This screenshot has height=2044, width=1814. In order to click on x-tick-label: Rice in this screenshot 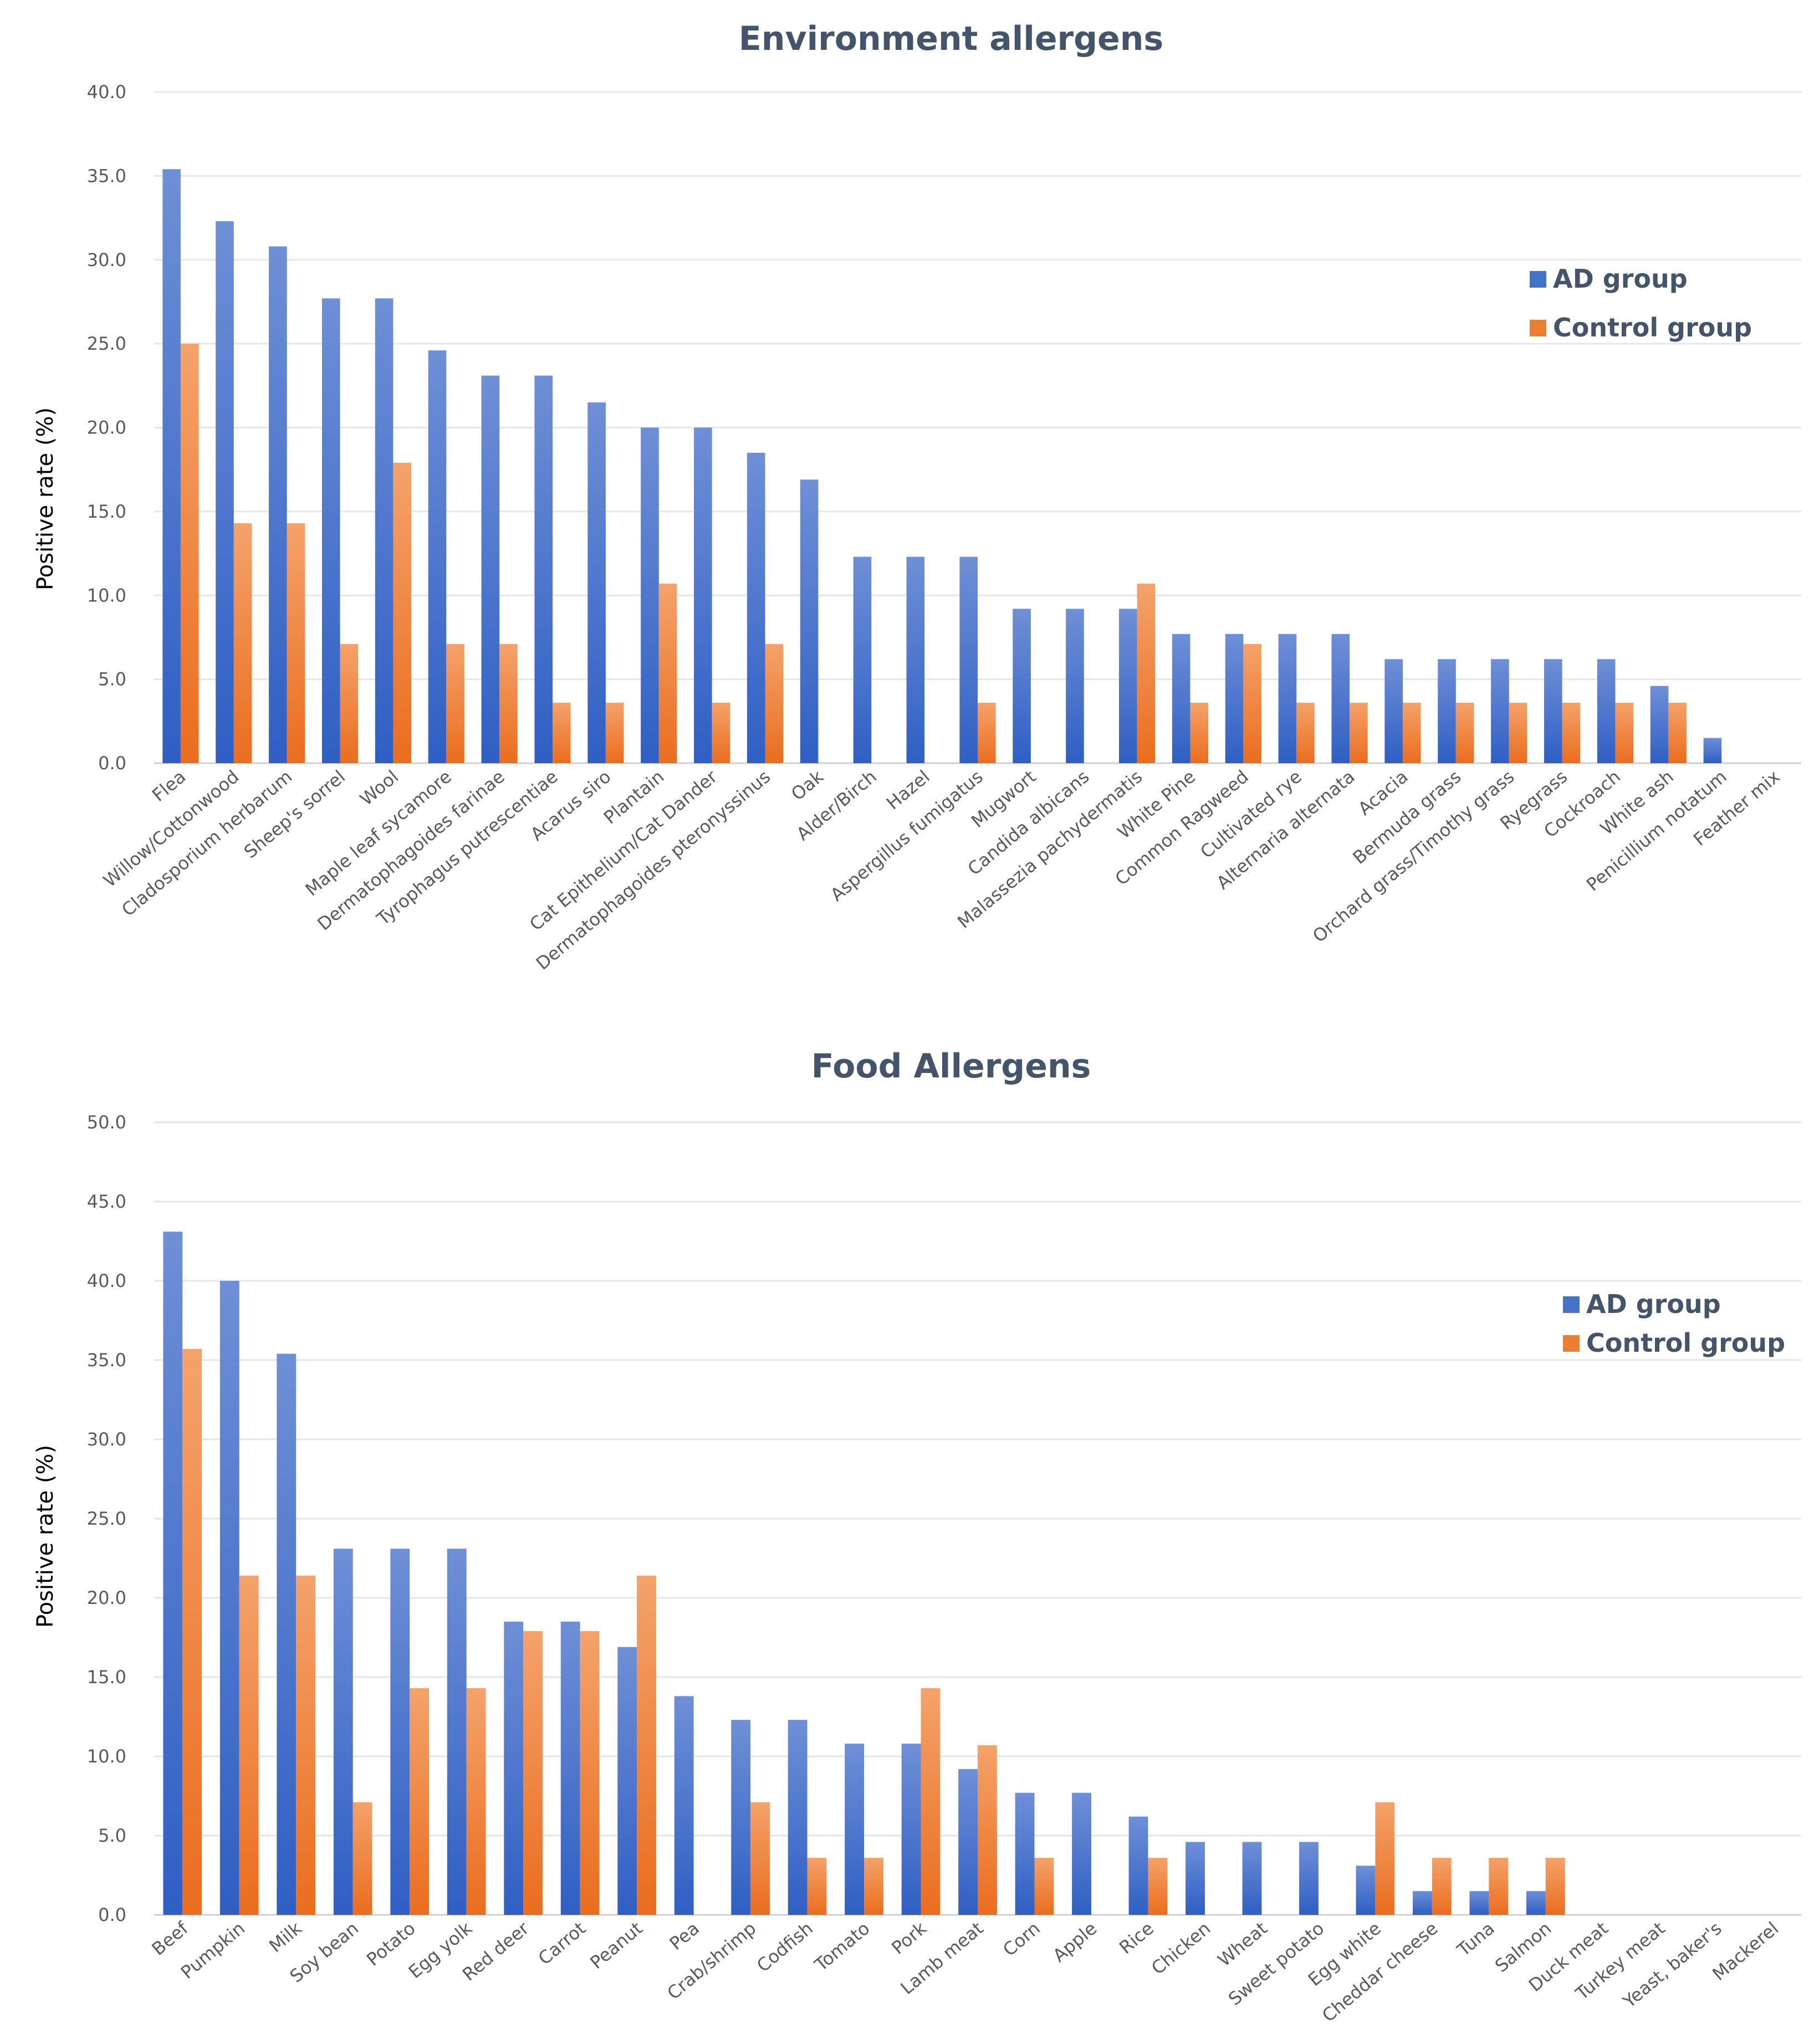, I will do `click(1137, 1938)`.